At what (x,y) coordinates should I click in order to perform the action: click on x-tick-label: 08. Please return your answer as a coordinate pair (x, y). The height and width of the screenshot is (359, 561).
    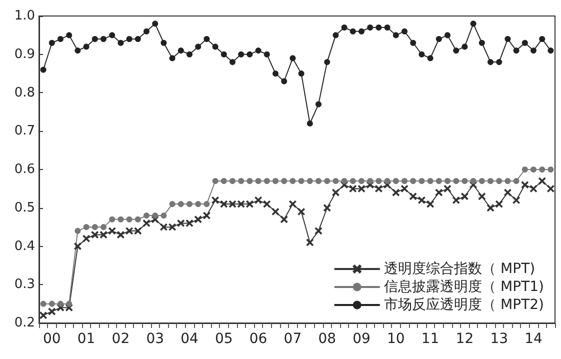
    Looking at the image, I should click on (327, 339).